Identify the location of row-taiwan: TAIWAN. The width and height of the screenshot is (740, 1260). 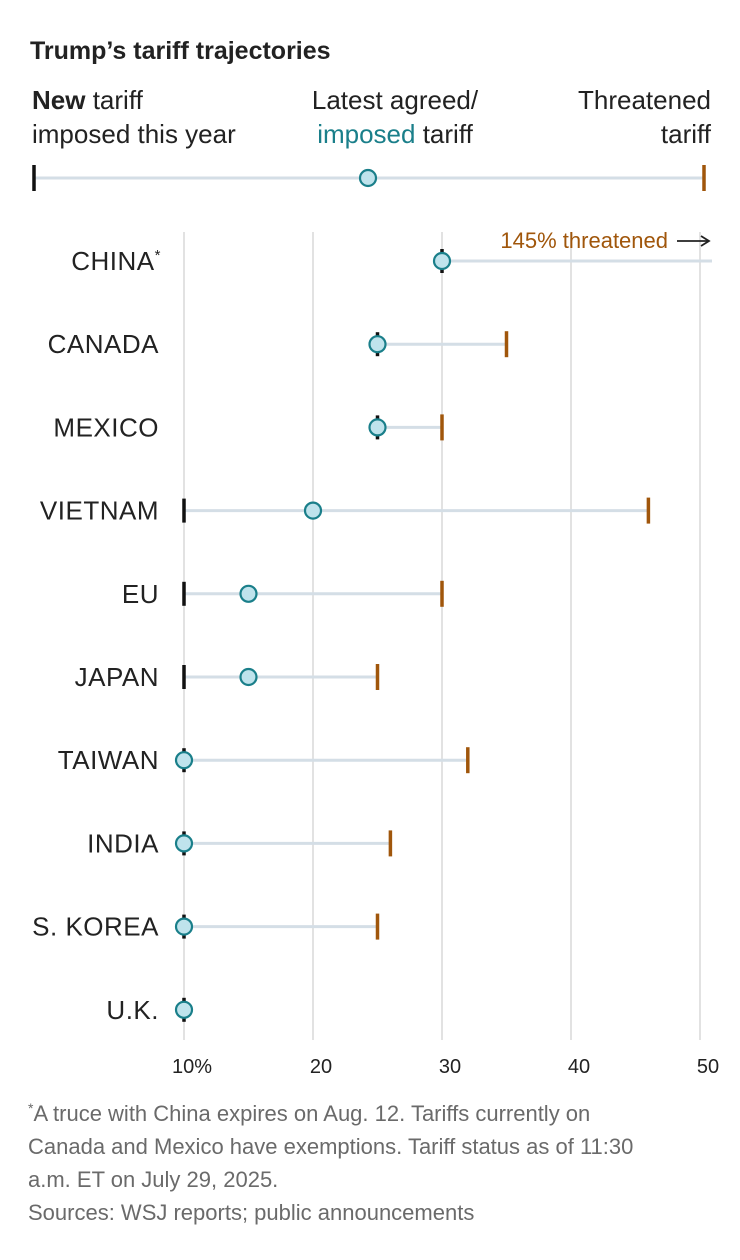
(264, 760).